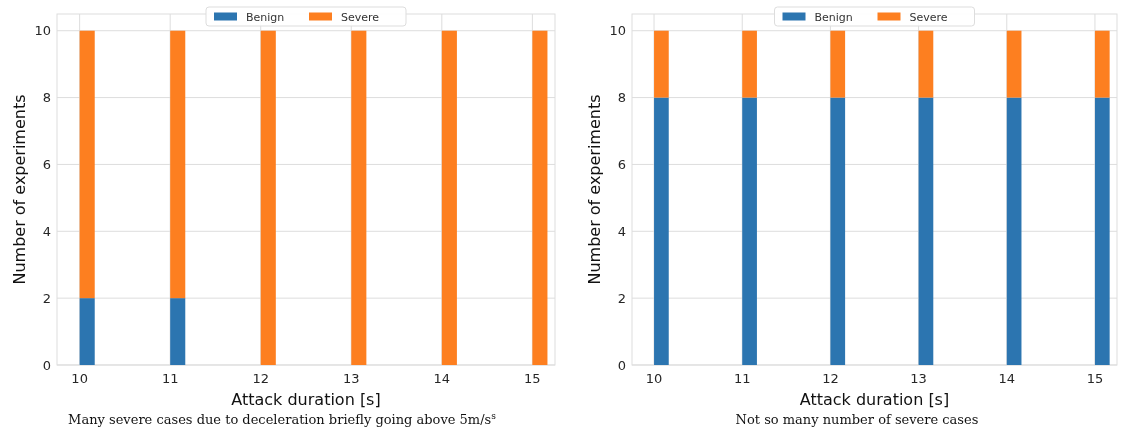 The image size is (1126, 432). What do you see at coordinates (282, 419) in the screenshot?
I see `text: Many severe cases due to deceleration briefly going above 5m/s$^{s}$` at bounding box center [282, 419].